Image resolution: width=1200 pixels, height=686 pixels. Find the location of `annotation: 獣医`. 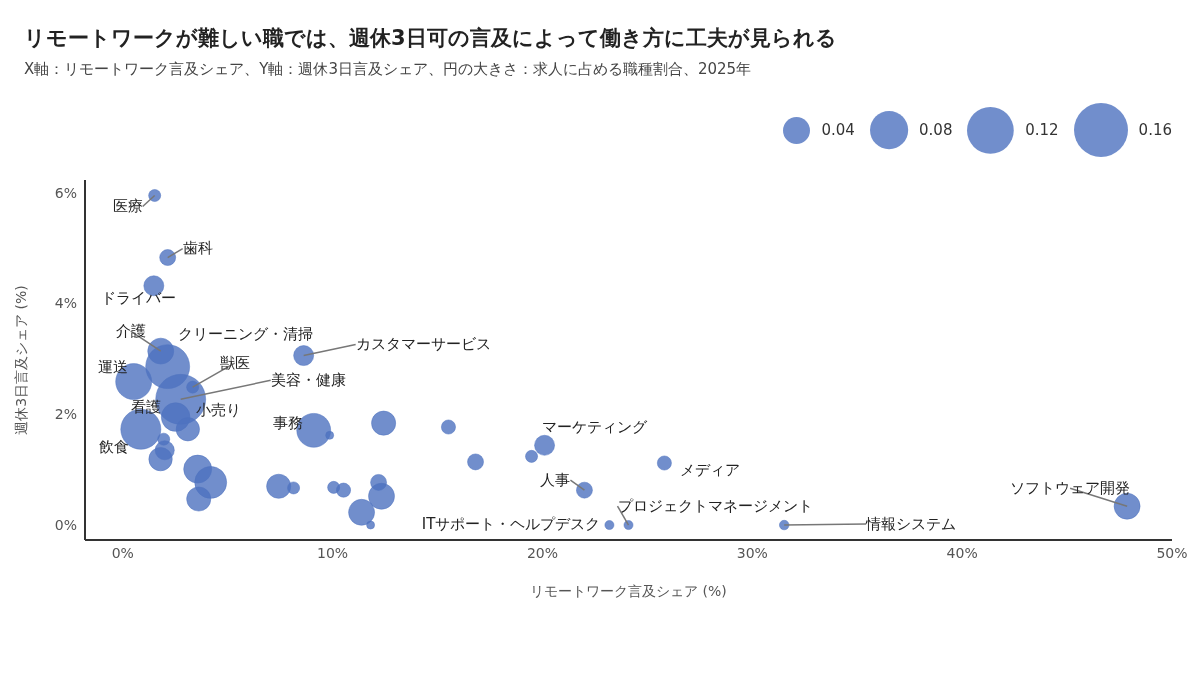

annotation: 獣医 is located at coordinates (234, 362).